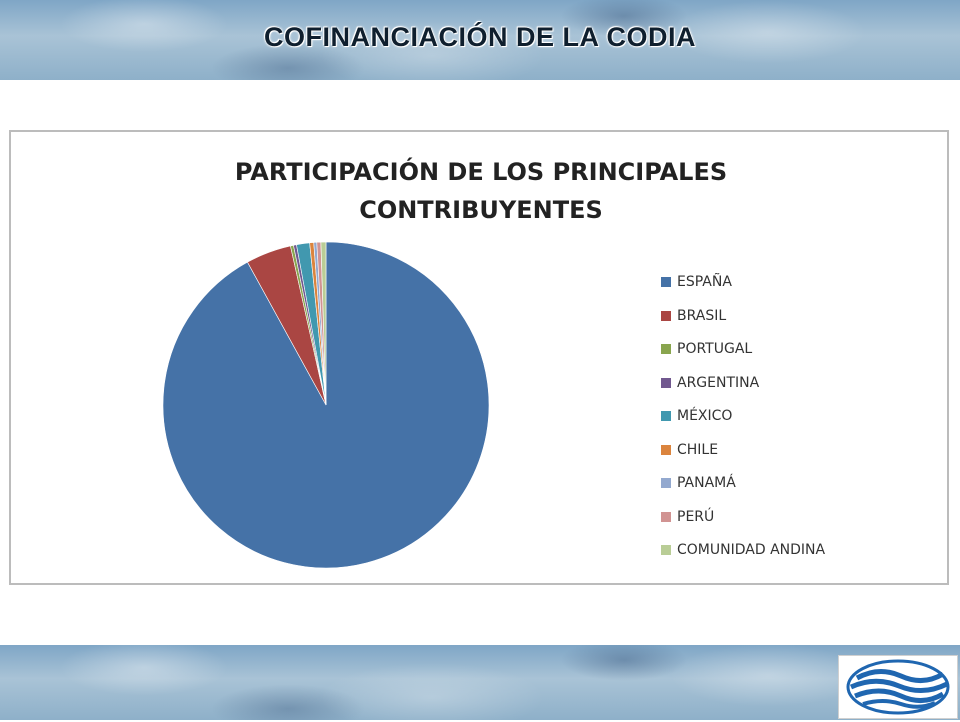 This screenshot has height=722, width=960. I want to click on legend-label: COMUNIDAD ANDINA, so click(751, 550).